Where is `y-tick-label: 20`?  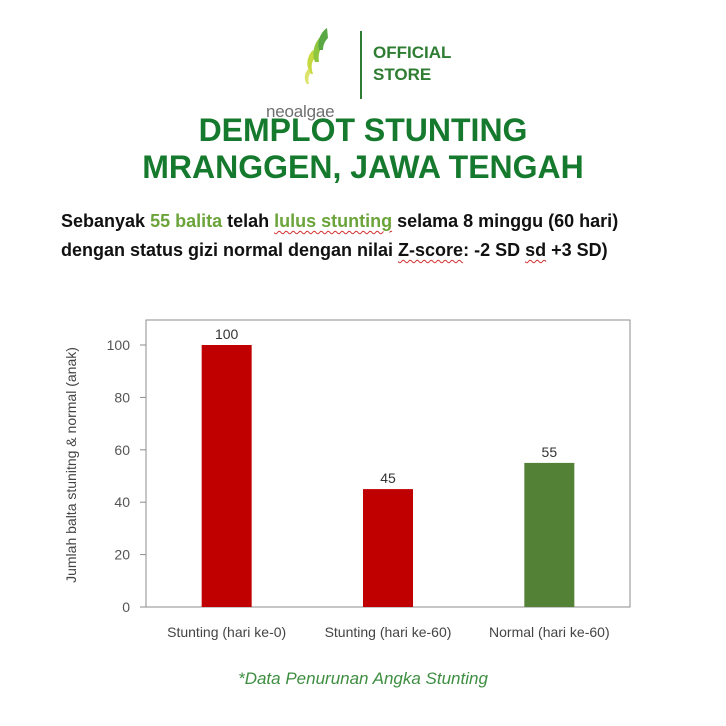
y-tick-label: 20 is located at coordinates (122, 555).